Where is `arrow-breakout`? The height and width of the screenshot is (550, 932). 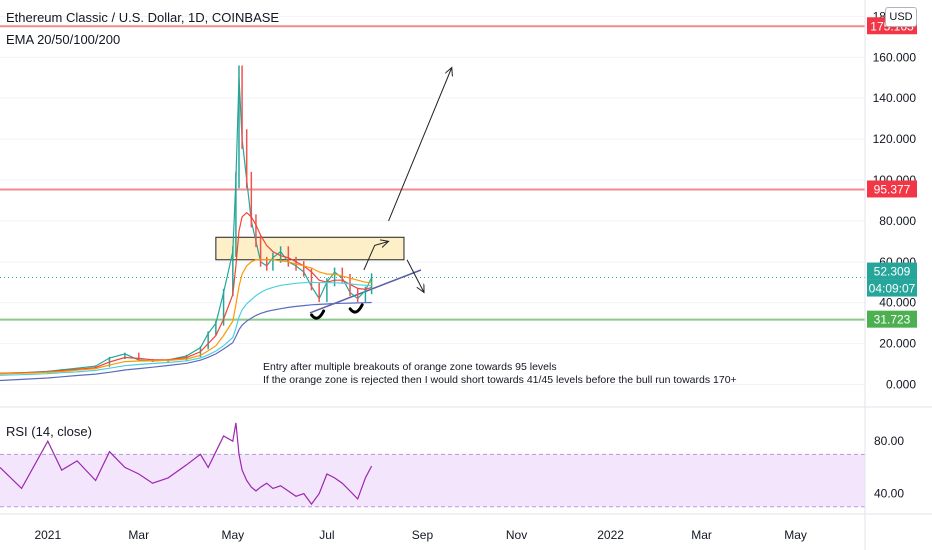 arrow-breakout is located at coordinates (376, 256).